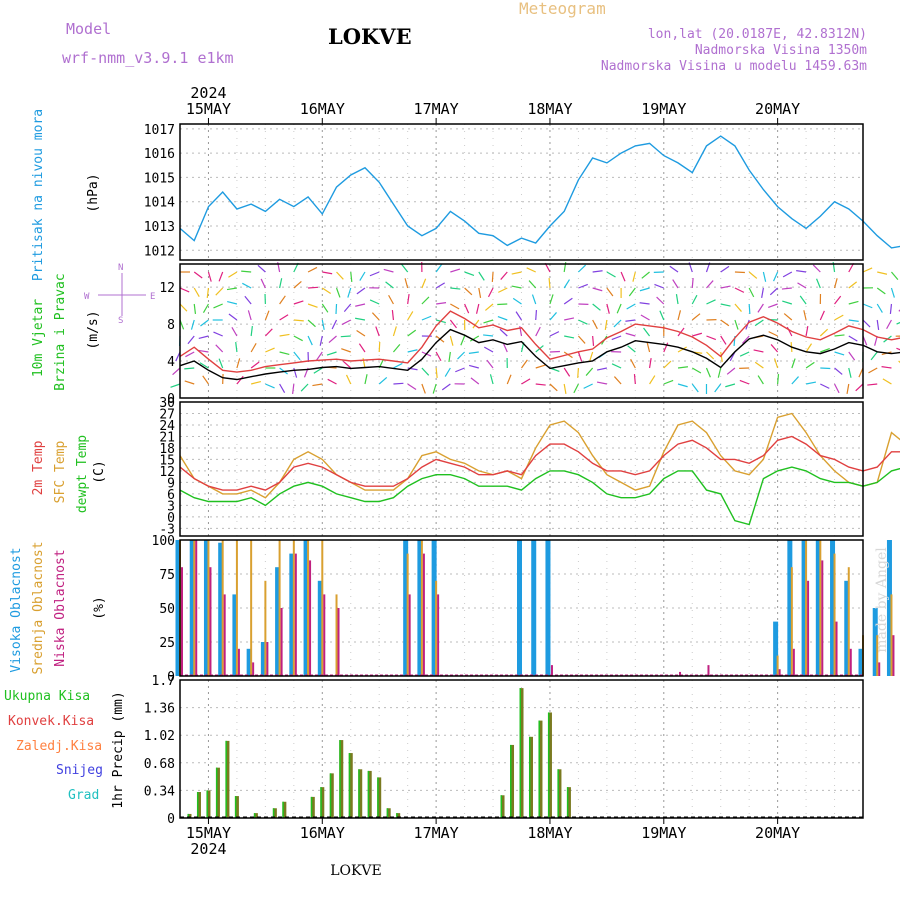  Describe the element at coordinates (118, 749) in the screenshot. I see `precip-unit: 1hr Precip (mm)` at that location.